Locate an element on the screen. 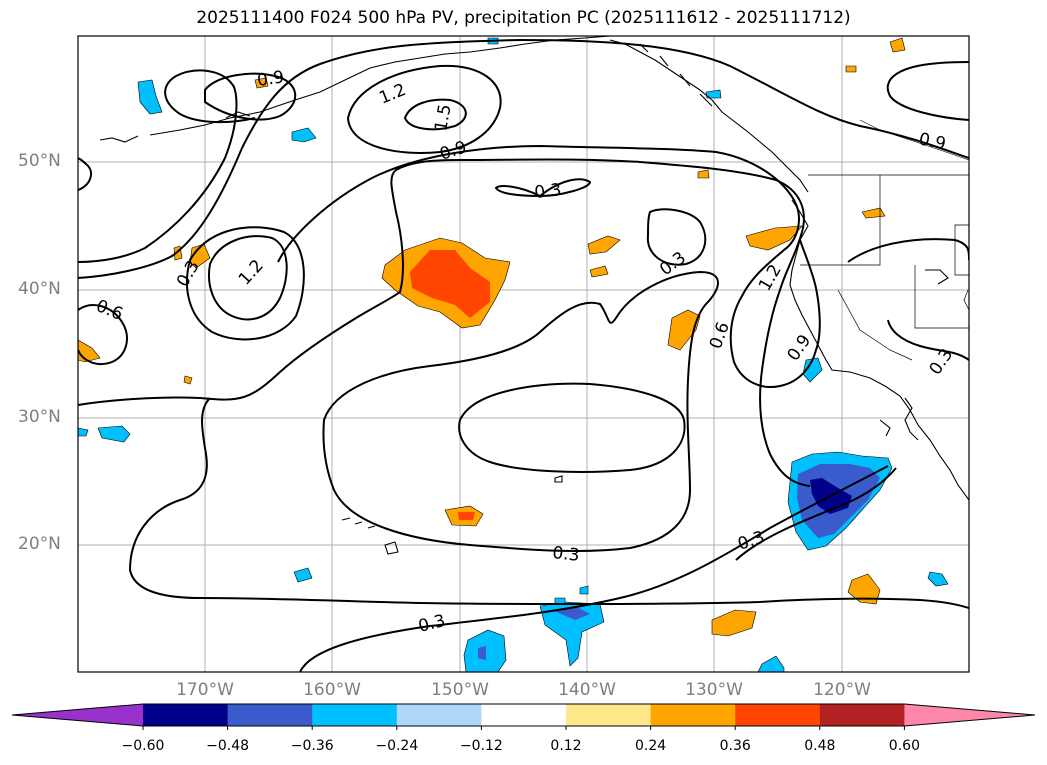 Image resolution: width=1047 pixels, height=765 pixels. lat-label-40: 40°N is located at coordinates (39, 289).